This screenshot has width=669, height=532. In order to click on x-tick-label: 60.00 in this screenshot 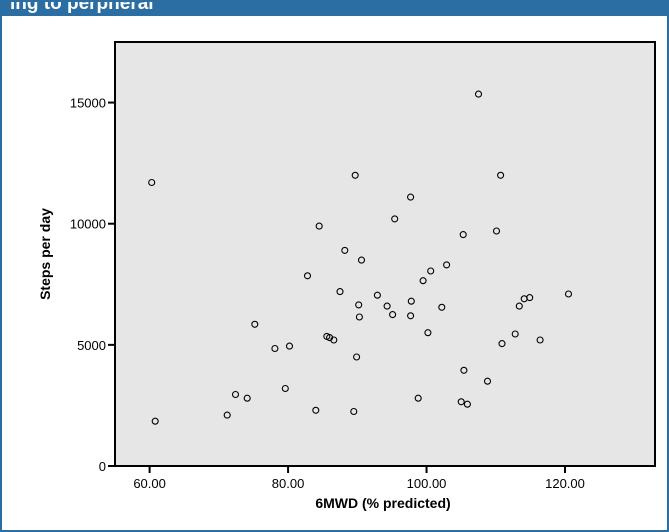, I will do `click(149, 483)`.